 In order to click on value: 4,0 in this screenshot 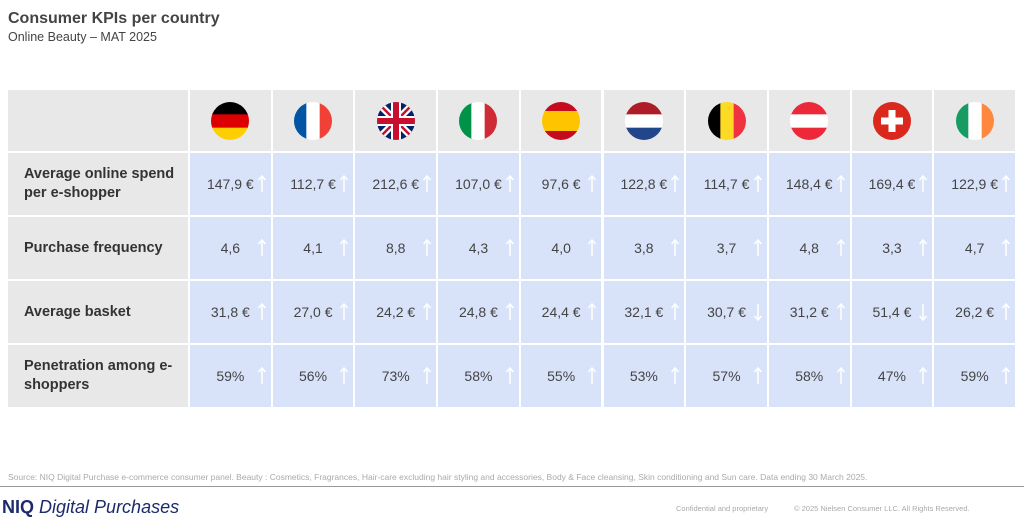, I will do `click(561, 248)`.